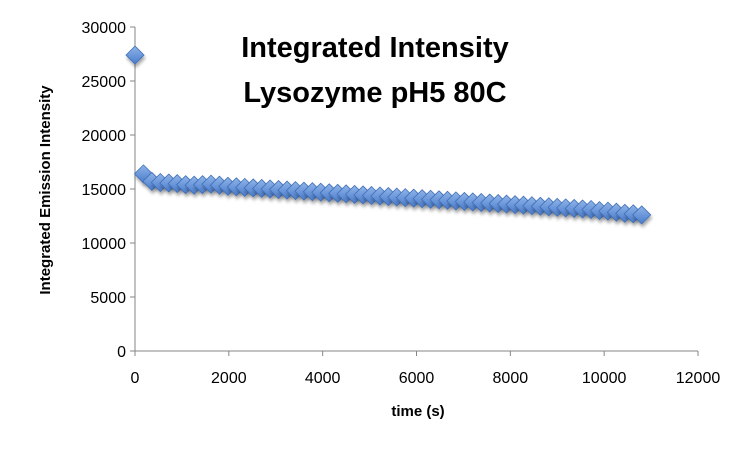 This screenshot has height=451, width=751. What do you see at coordinates (417, 411) in the screenshot?
I see `x-axis-label: time (s)` at bounding box center [417, 411].